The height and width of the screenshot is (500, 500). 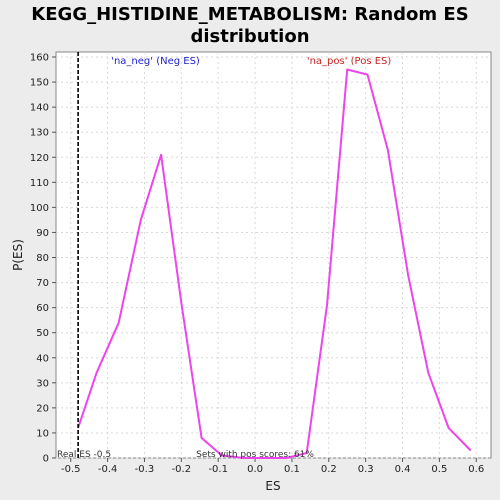 I want to click on y-tick-label: 160, so click(x=39, y=58).